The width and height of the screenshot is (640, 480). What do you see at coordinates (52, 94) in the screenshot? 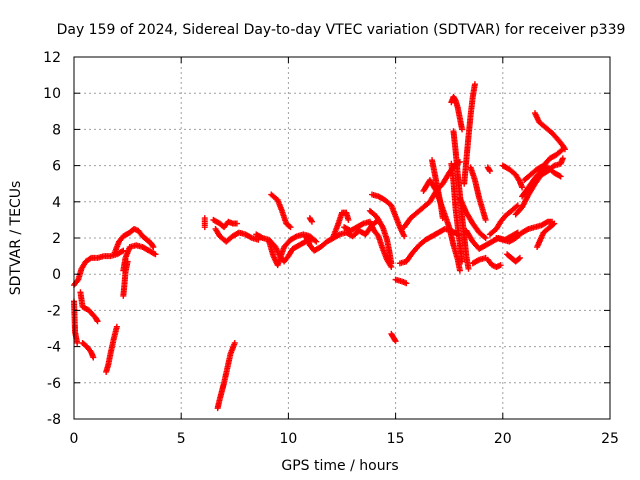
I see `y-tick-label: 10` at bounding box center [52, 94].